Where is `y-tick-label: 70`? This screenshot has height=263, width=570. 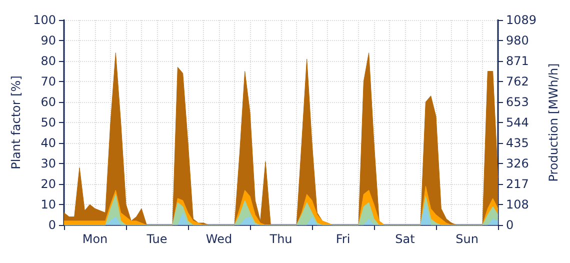
y-tick-label: 70 is located at coordinates (48, 81).